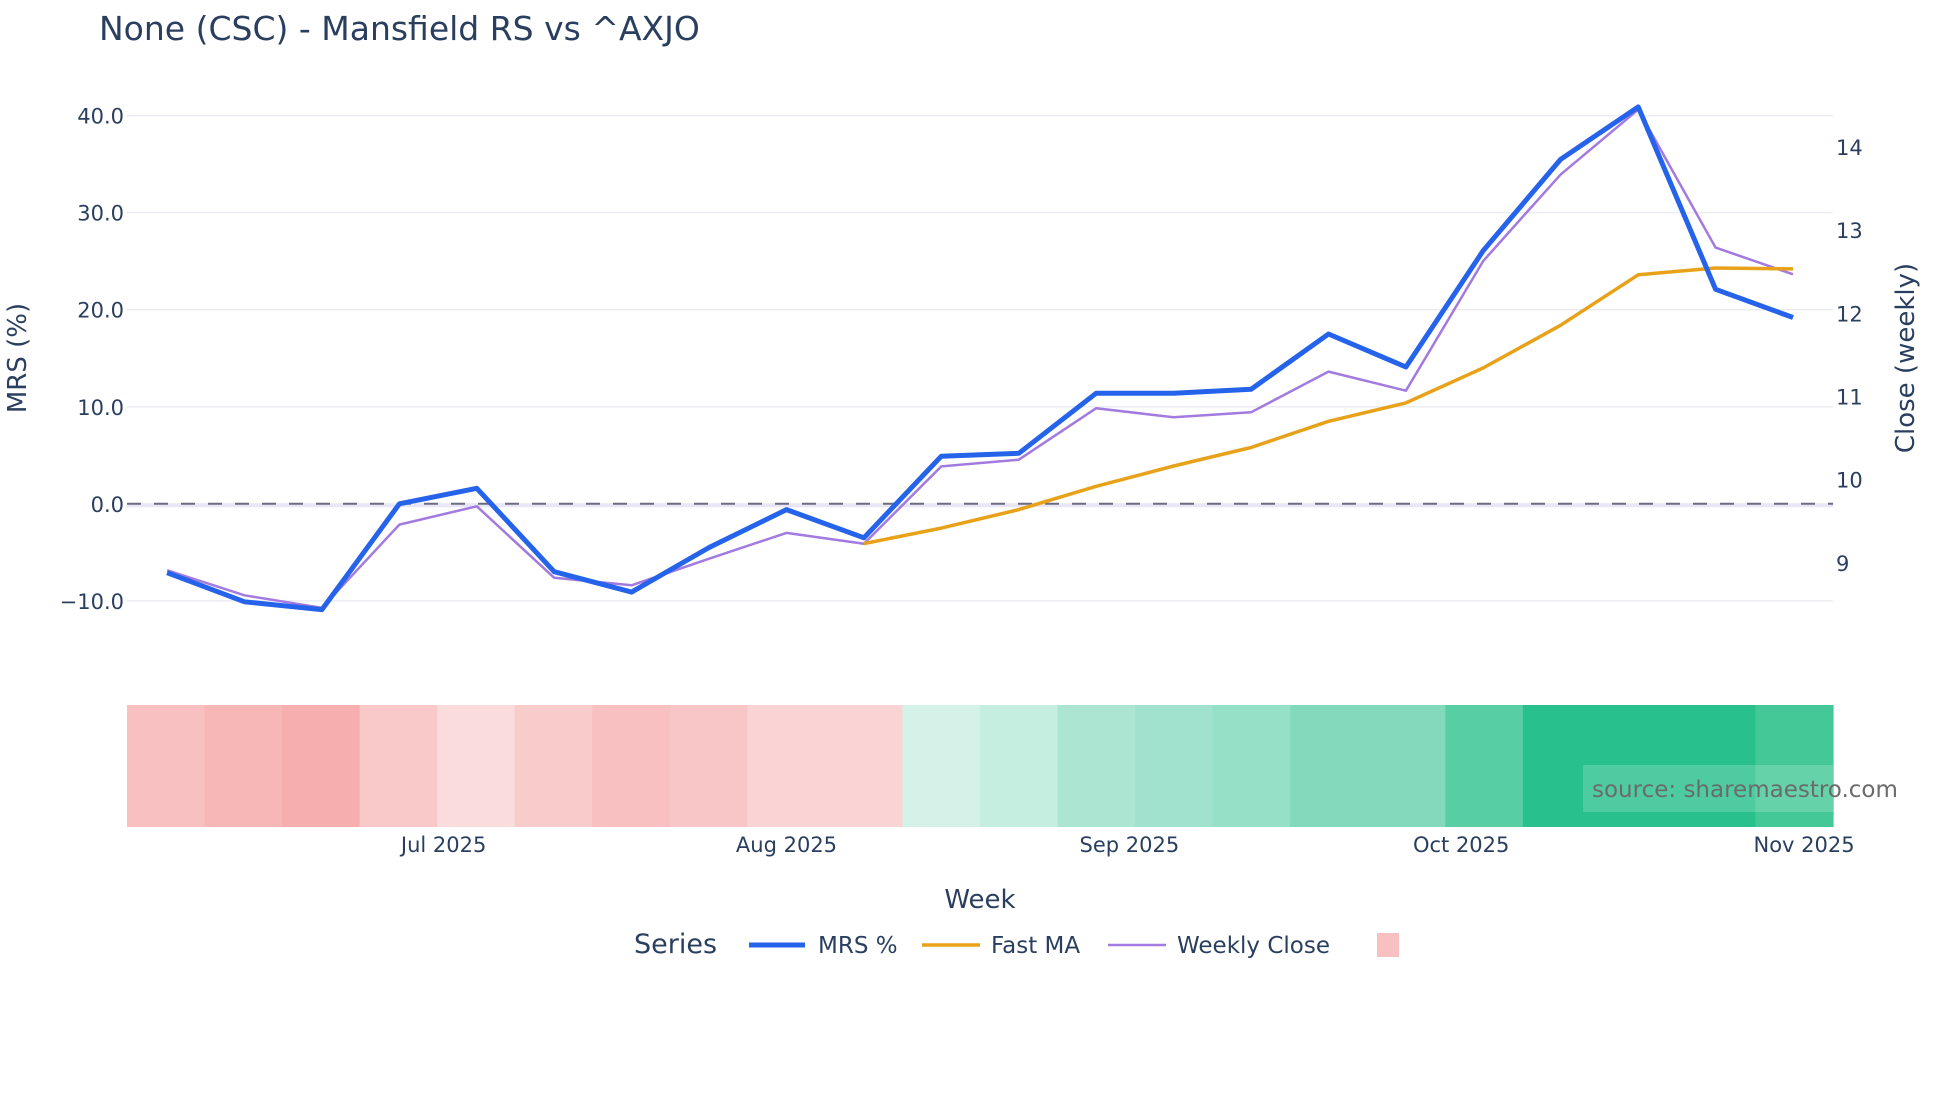 The height and width of the screenshot is (1102, 1960). Describe the element at coordinates (1849, 356) in the screenshot. I see `y-axis-right-ticks: 9 10 11 12 13 14` at that location.